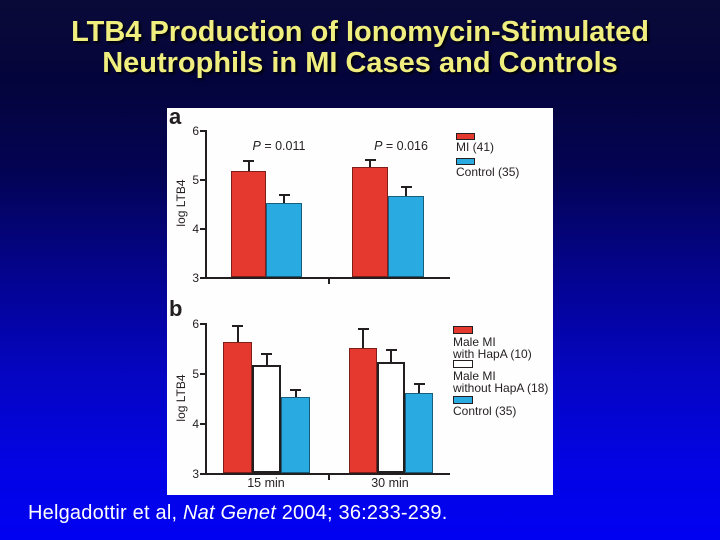  Describe the element at coordinates (360, 63) in the screenshot. I see `slide-title-line-2: Neutrophils in MI Cases and Controls` at that location.